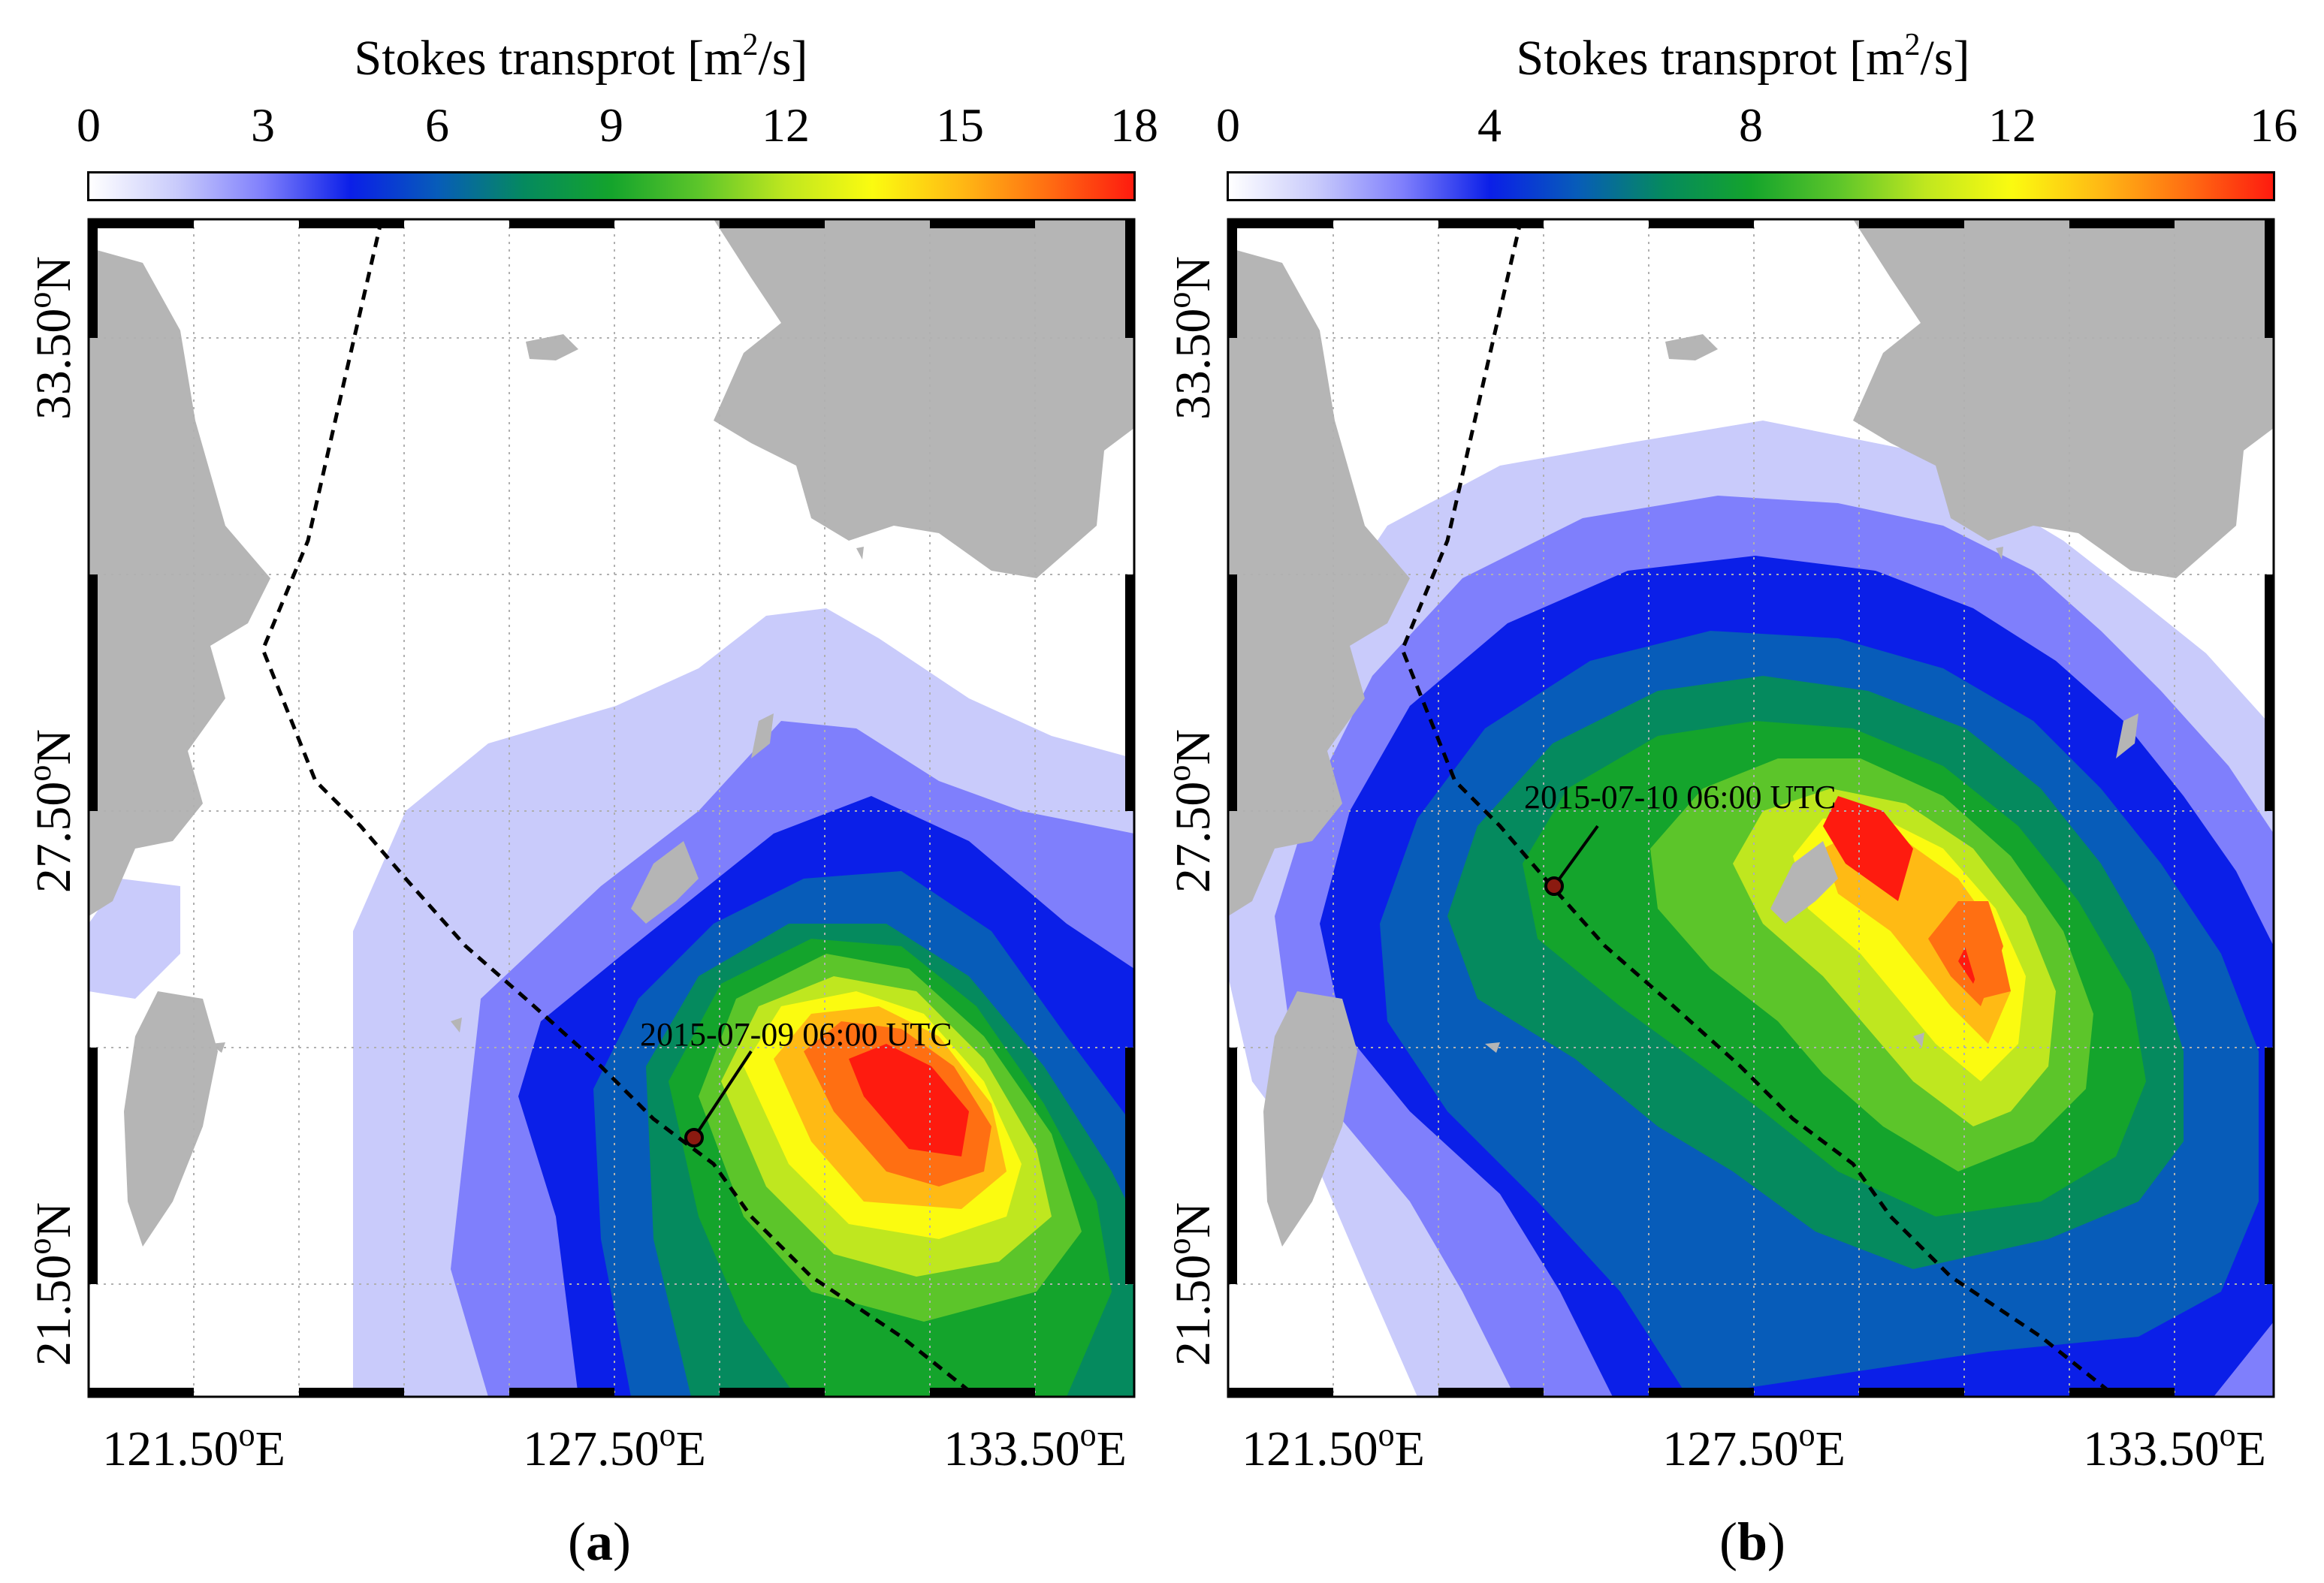  I want to click on colorbar-tick: 15, so click(960, 125).